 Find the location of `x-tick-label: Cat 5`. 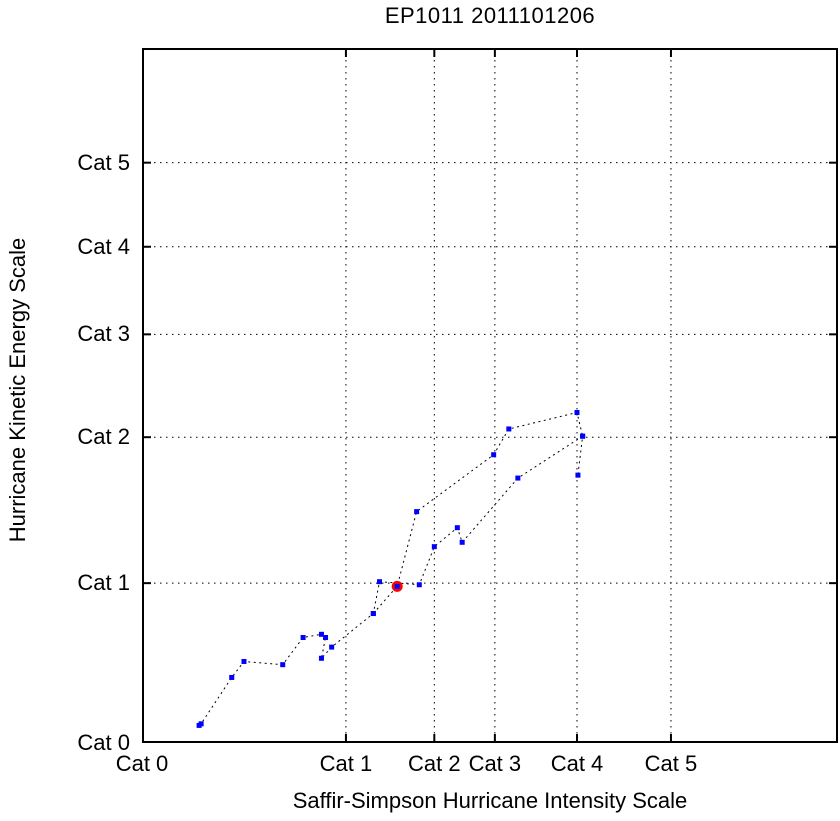

x-tick-label: Cat 5 is located at coordinates (671, 763).